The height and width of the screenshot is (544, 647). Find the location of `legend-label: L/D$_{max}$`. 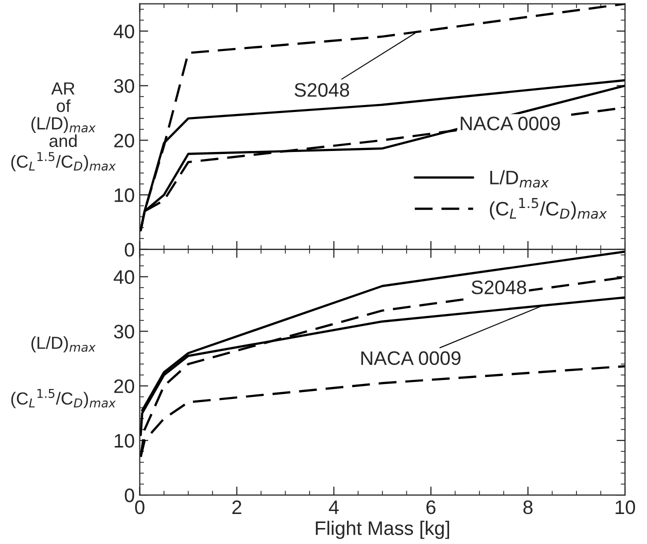

legend-label: L/D$_{max}$ is located at coordinates (519, 179).